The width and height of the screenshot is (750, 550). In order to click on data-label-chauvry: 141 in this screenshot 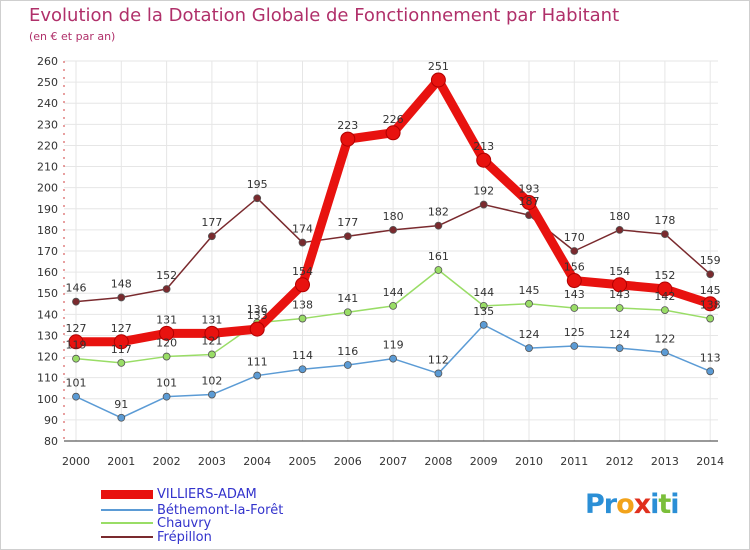, I will do `click(347, 298)`.